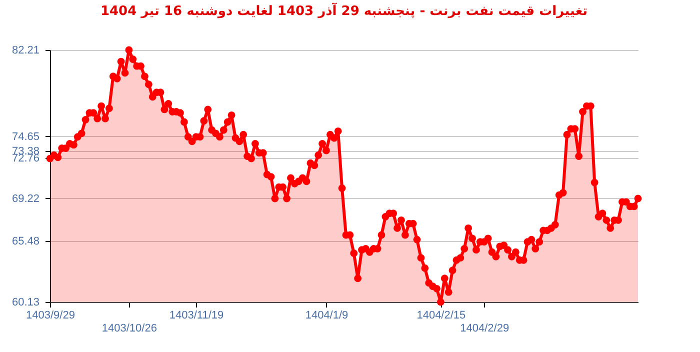 The height and width of the screenshot is (352, 700). Describe the element at coordinates (26, 241) in the screenshot. I see `y-tick-label: 65.48` at that location.